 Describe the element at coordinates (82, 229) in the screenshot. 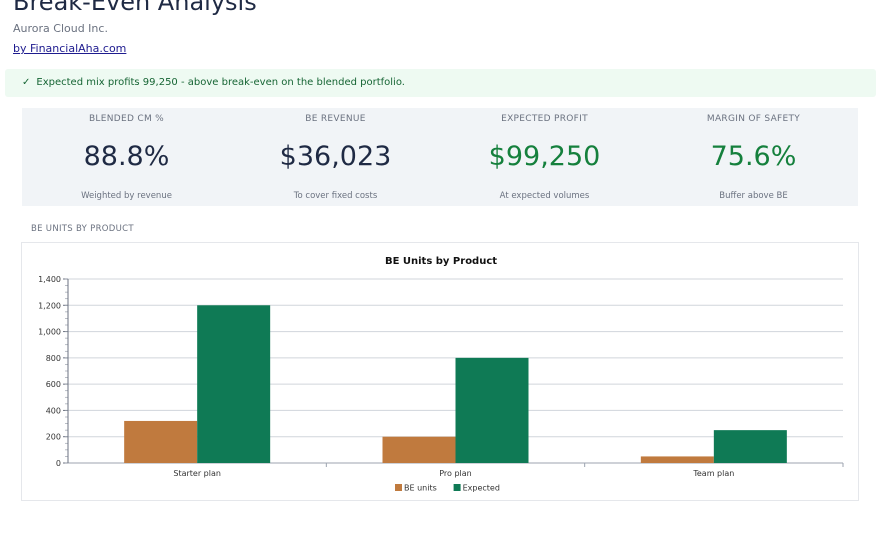

I see `section-label: BE UNITS BY PRODUCT` at that location.